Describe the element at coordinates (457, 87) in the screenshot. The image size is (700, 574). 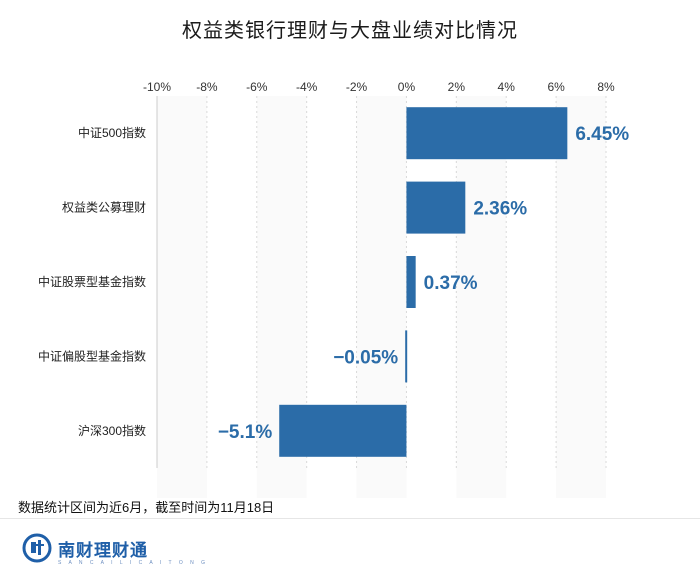
I see `x-tick-label: 2%` at that location.